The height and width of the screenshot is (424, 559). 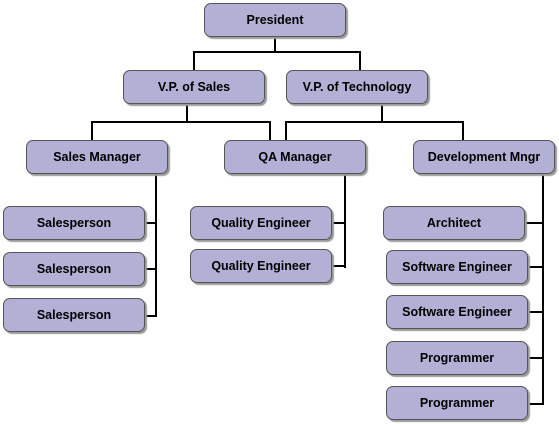 What do you see at coordinates (97, 157) in the screenshot?
I see `sales-manager-node: Sales Manager` at bounding box center [97, 157].